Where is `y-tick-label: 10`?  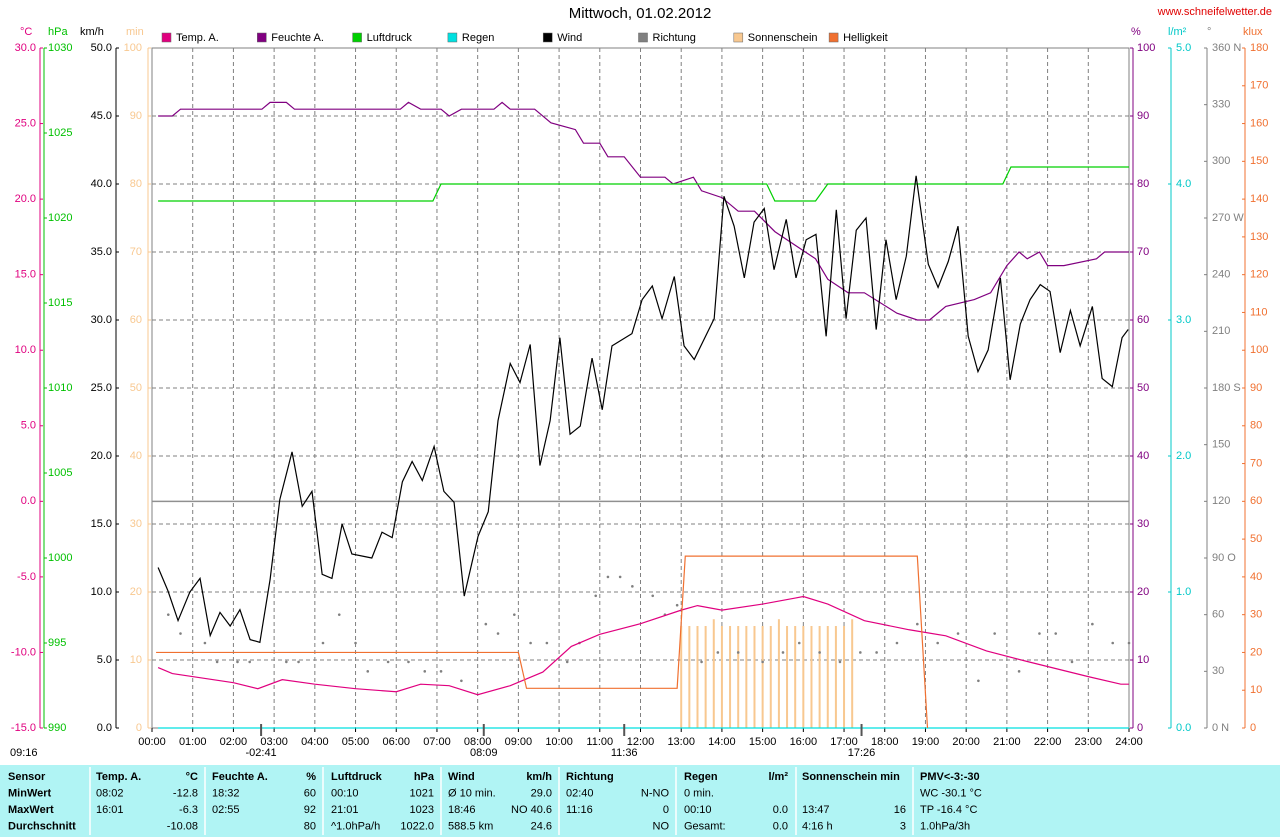
y-tick-label: 10 is located at coordinates (1256, 690).